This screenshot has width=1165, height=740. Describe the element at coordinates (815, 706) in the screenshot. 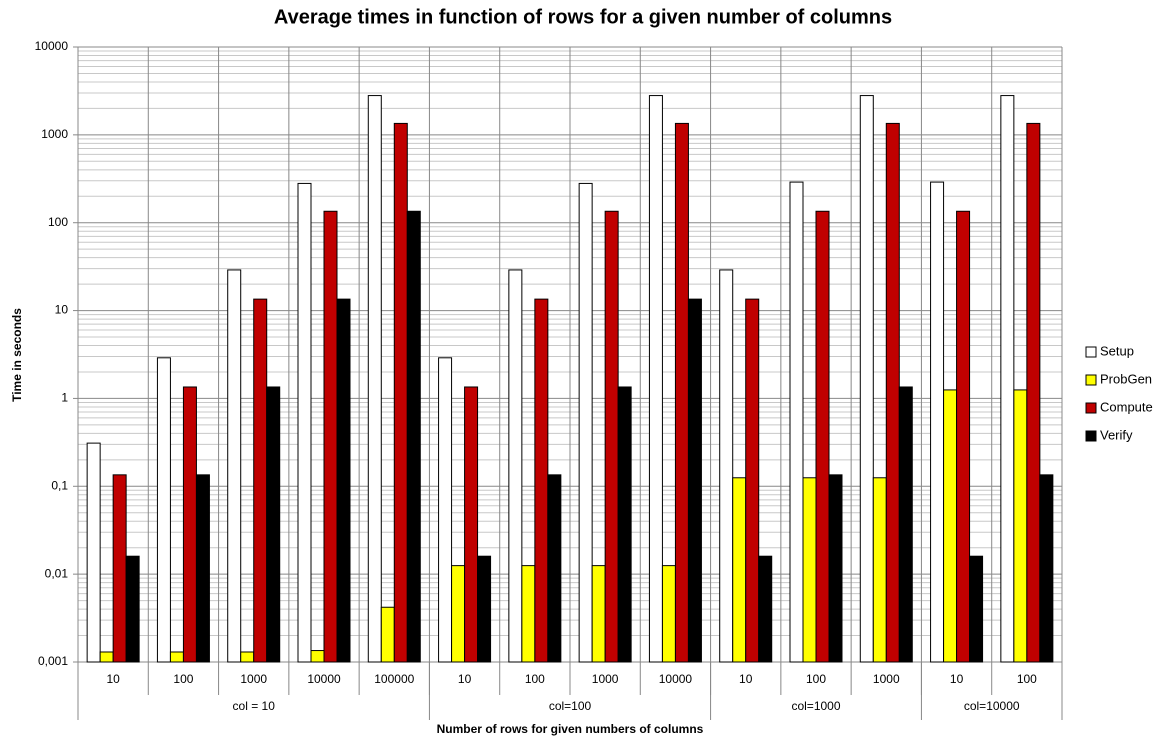

I see `group-label: col=1000` at that location.